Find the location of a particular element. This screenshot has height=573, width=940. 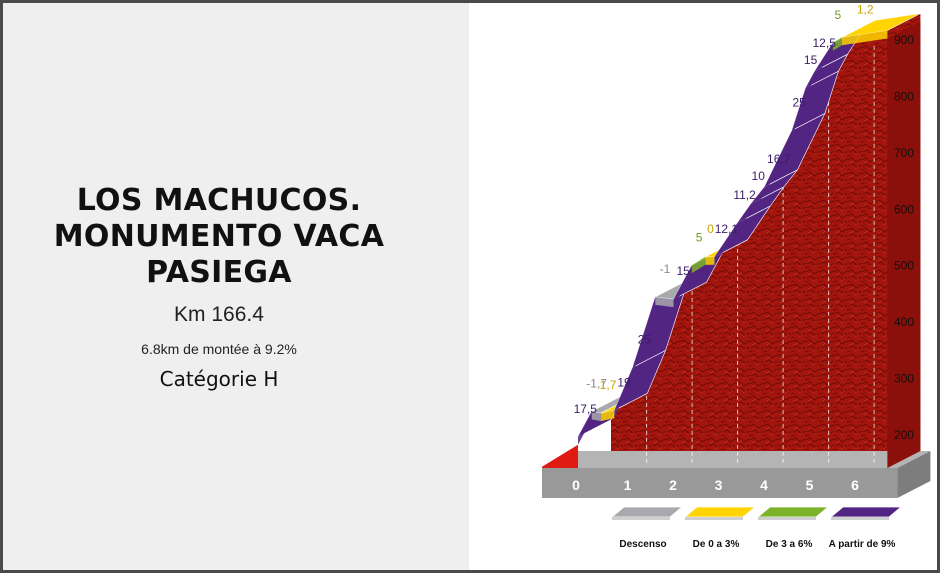

km-marker: Km 166.4 is located at coordinates (219, 314).